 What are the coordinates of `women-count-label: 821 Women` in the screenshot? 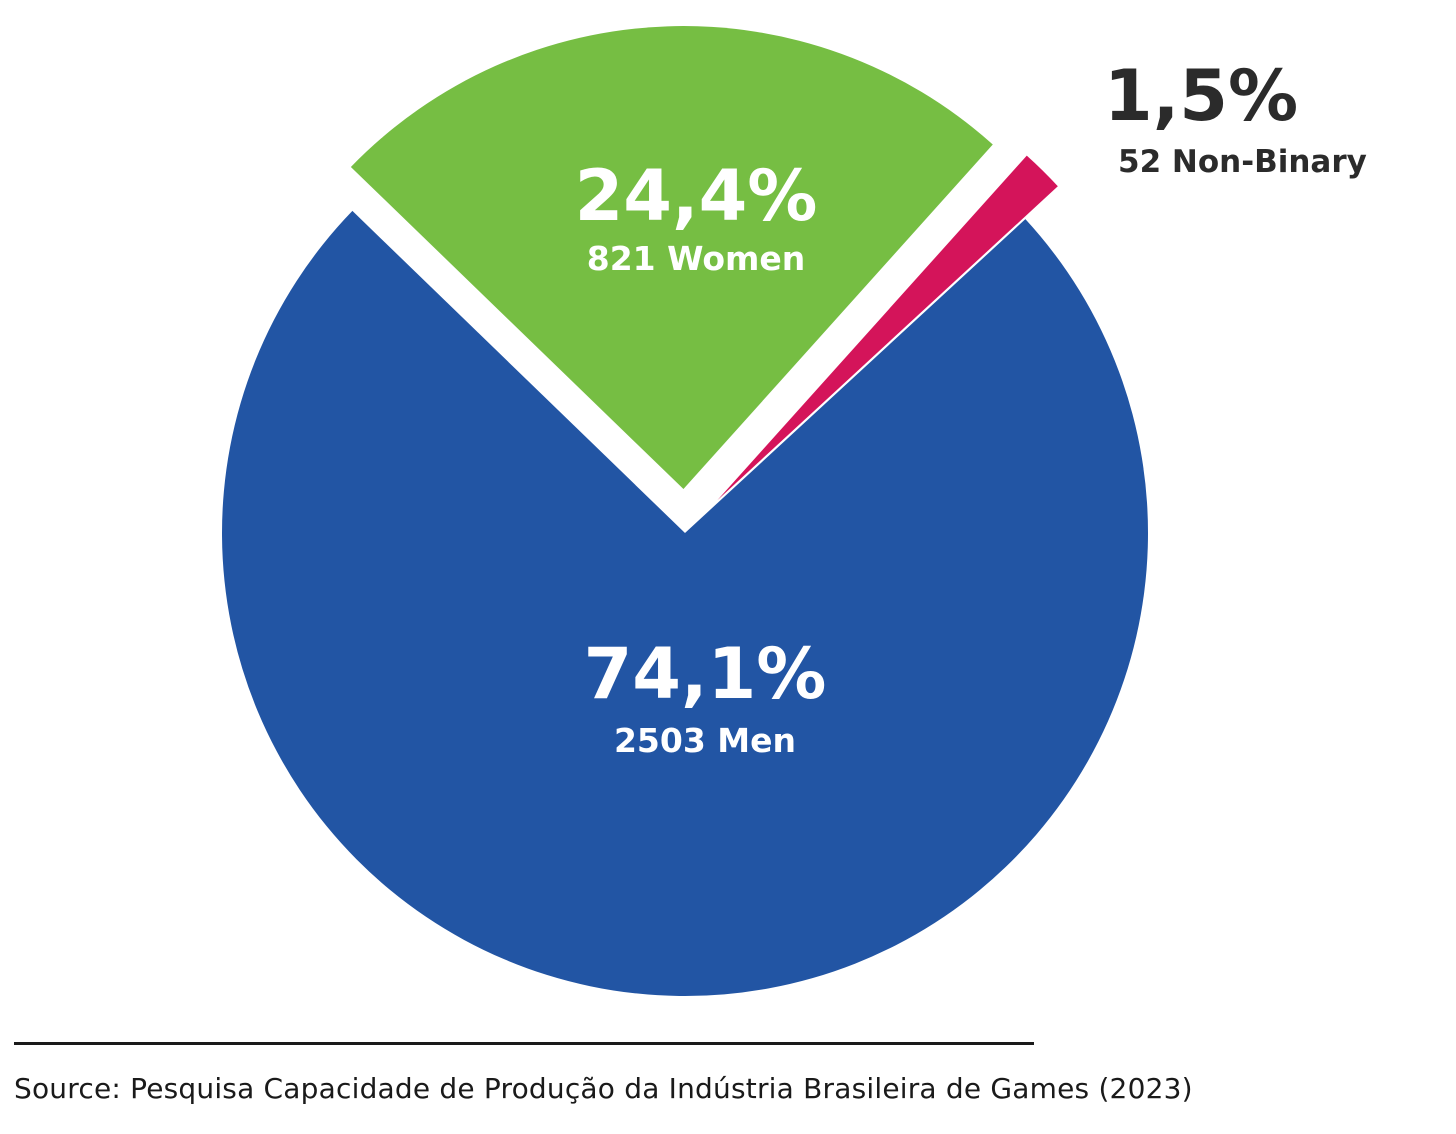 It's located at (696, 258).